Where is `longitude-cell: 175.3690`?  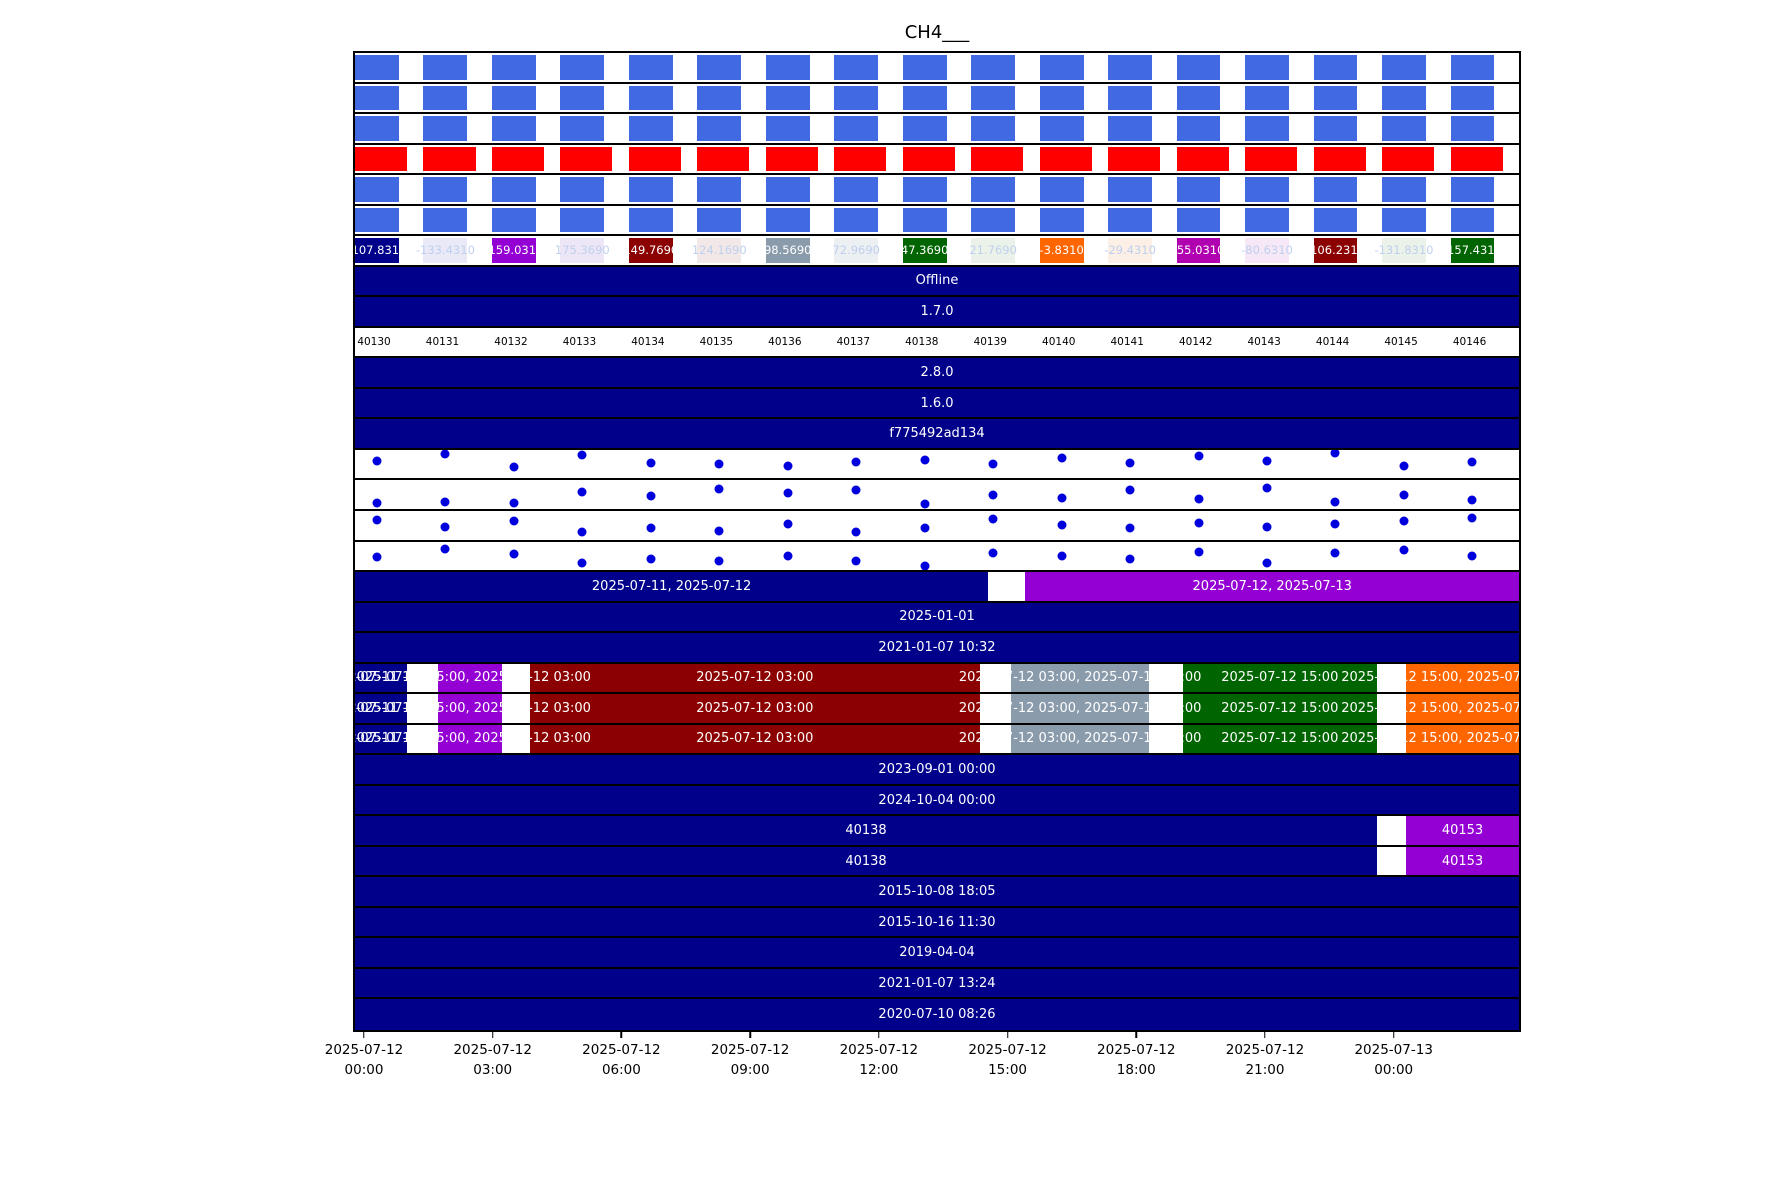
longitude-cell: 175.3690 is located at coordinates (582, 250).